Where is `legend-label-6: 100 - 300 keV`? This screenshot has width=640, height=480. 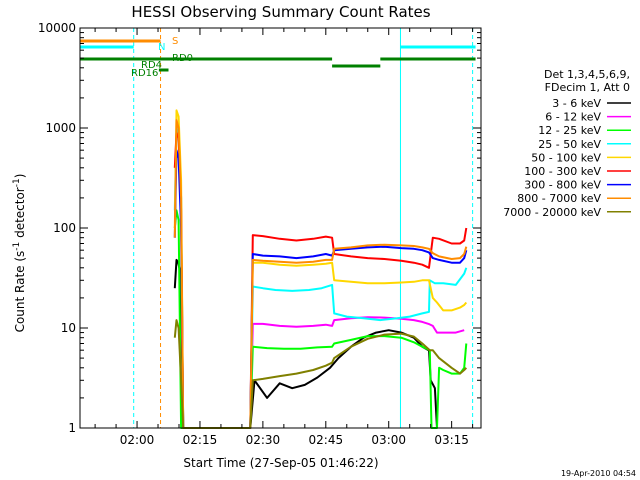 legend-label-6: 100 - 300 keV is located at coordinates (562, 171).